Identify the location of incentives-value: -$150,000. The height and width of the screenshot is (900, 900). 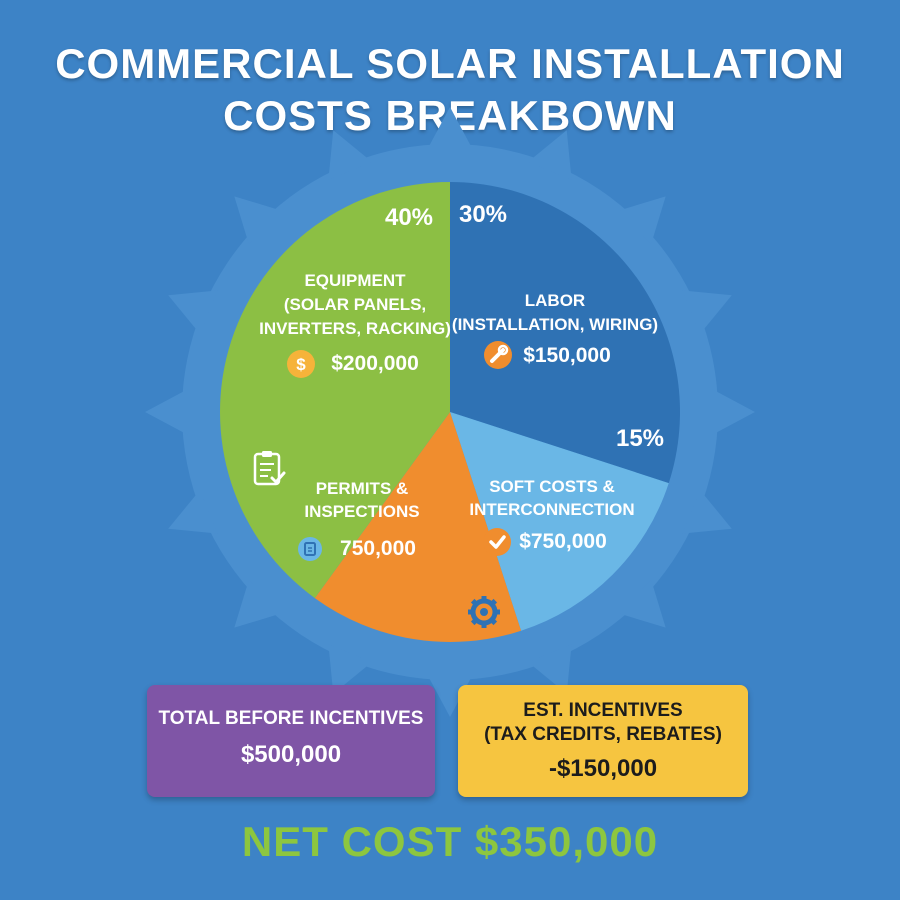
(603, 768).